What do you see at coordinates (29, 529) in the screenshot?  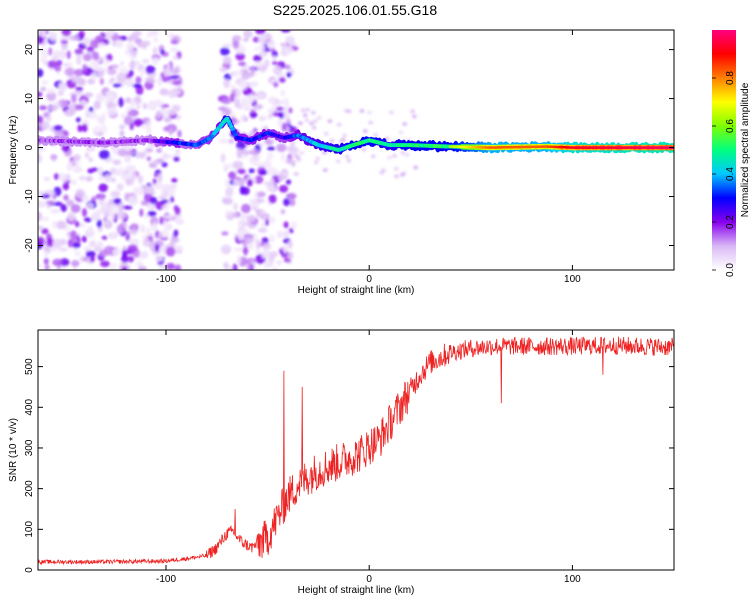 I see `y-tick-label: 100` at bounding box center [29, 529].